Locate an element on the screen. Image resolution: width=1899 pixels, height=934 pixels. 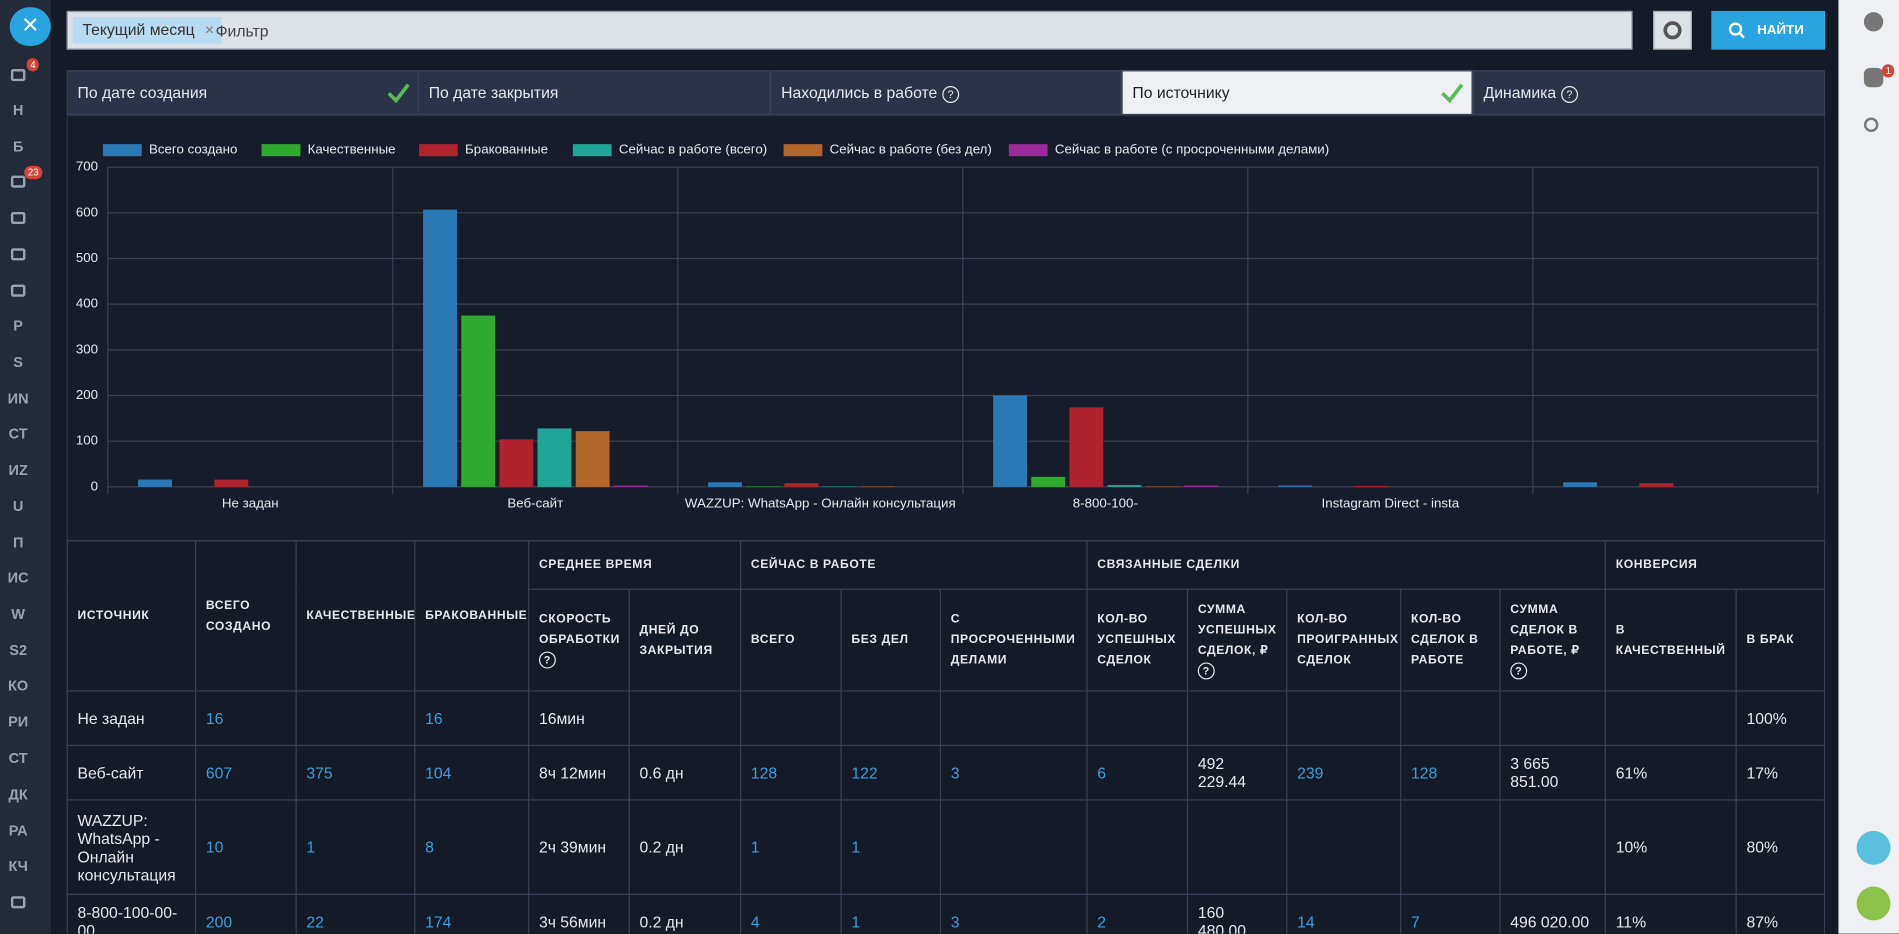
table-cell: 17% is located at coordinates (1780, 772).